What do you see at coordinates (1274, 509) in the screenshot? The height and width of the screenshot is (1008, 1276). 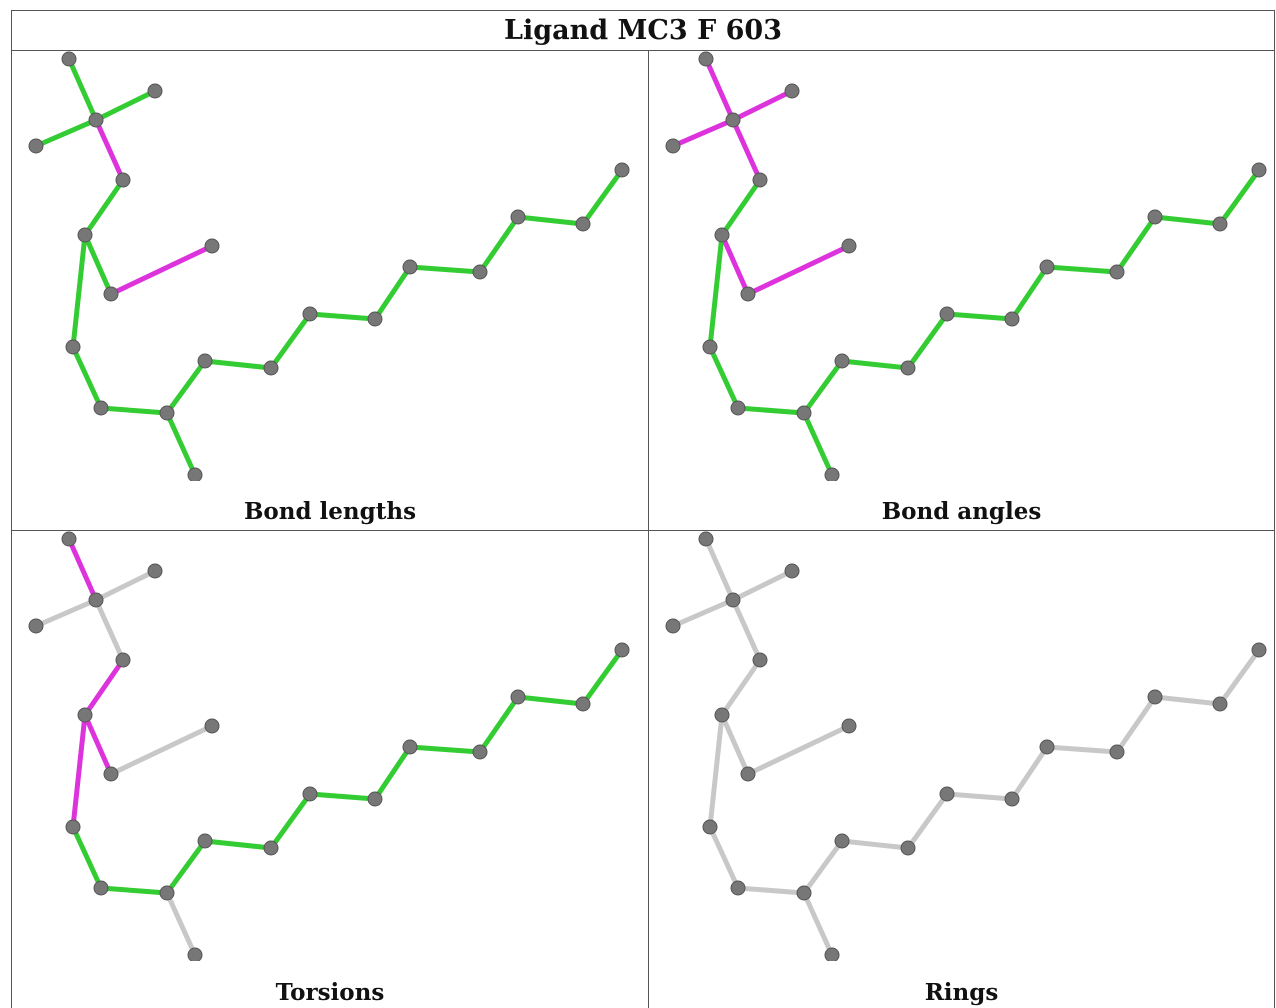 I see `frame-right` at bounding box center [1274, 509].